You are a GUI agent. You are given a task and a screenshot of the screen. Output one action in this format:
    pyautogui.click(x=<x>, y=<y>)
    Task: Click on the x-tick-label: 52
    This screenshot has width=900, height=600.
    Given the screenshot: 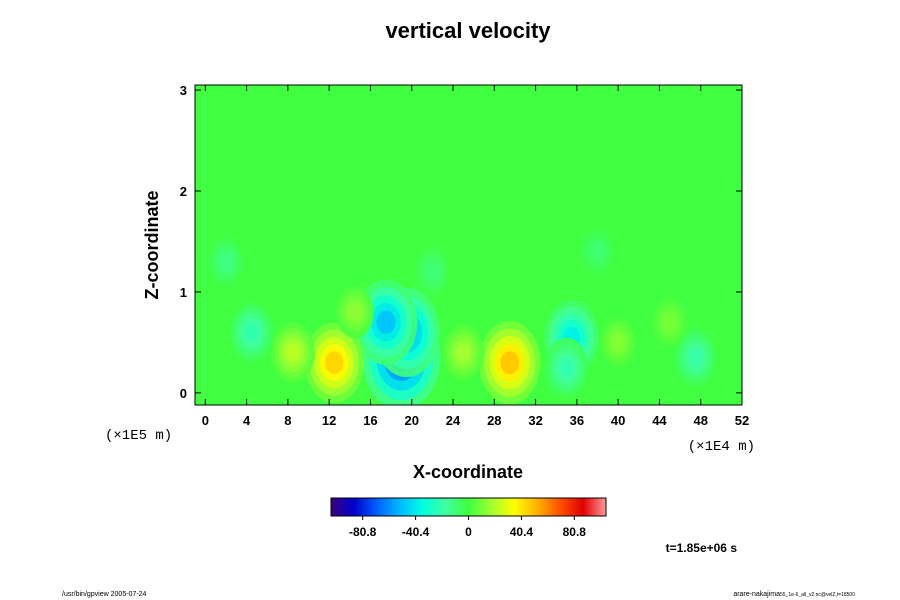 What is the action you would take?
    pyautogui.click(x=742, y=420)
    